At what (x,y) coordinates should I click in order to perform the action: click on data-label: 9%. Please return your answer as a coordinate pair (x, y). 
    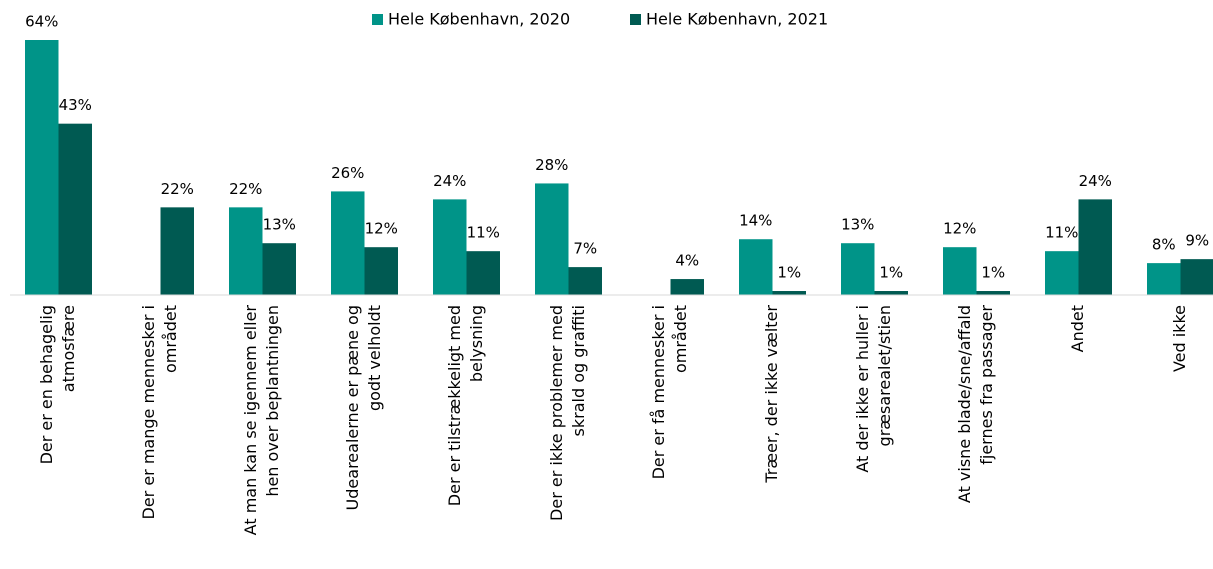
    Looking at the image, I should click on (1197, 241).